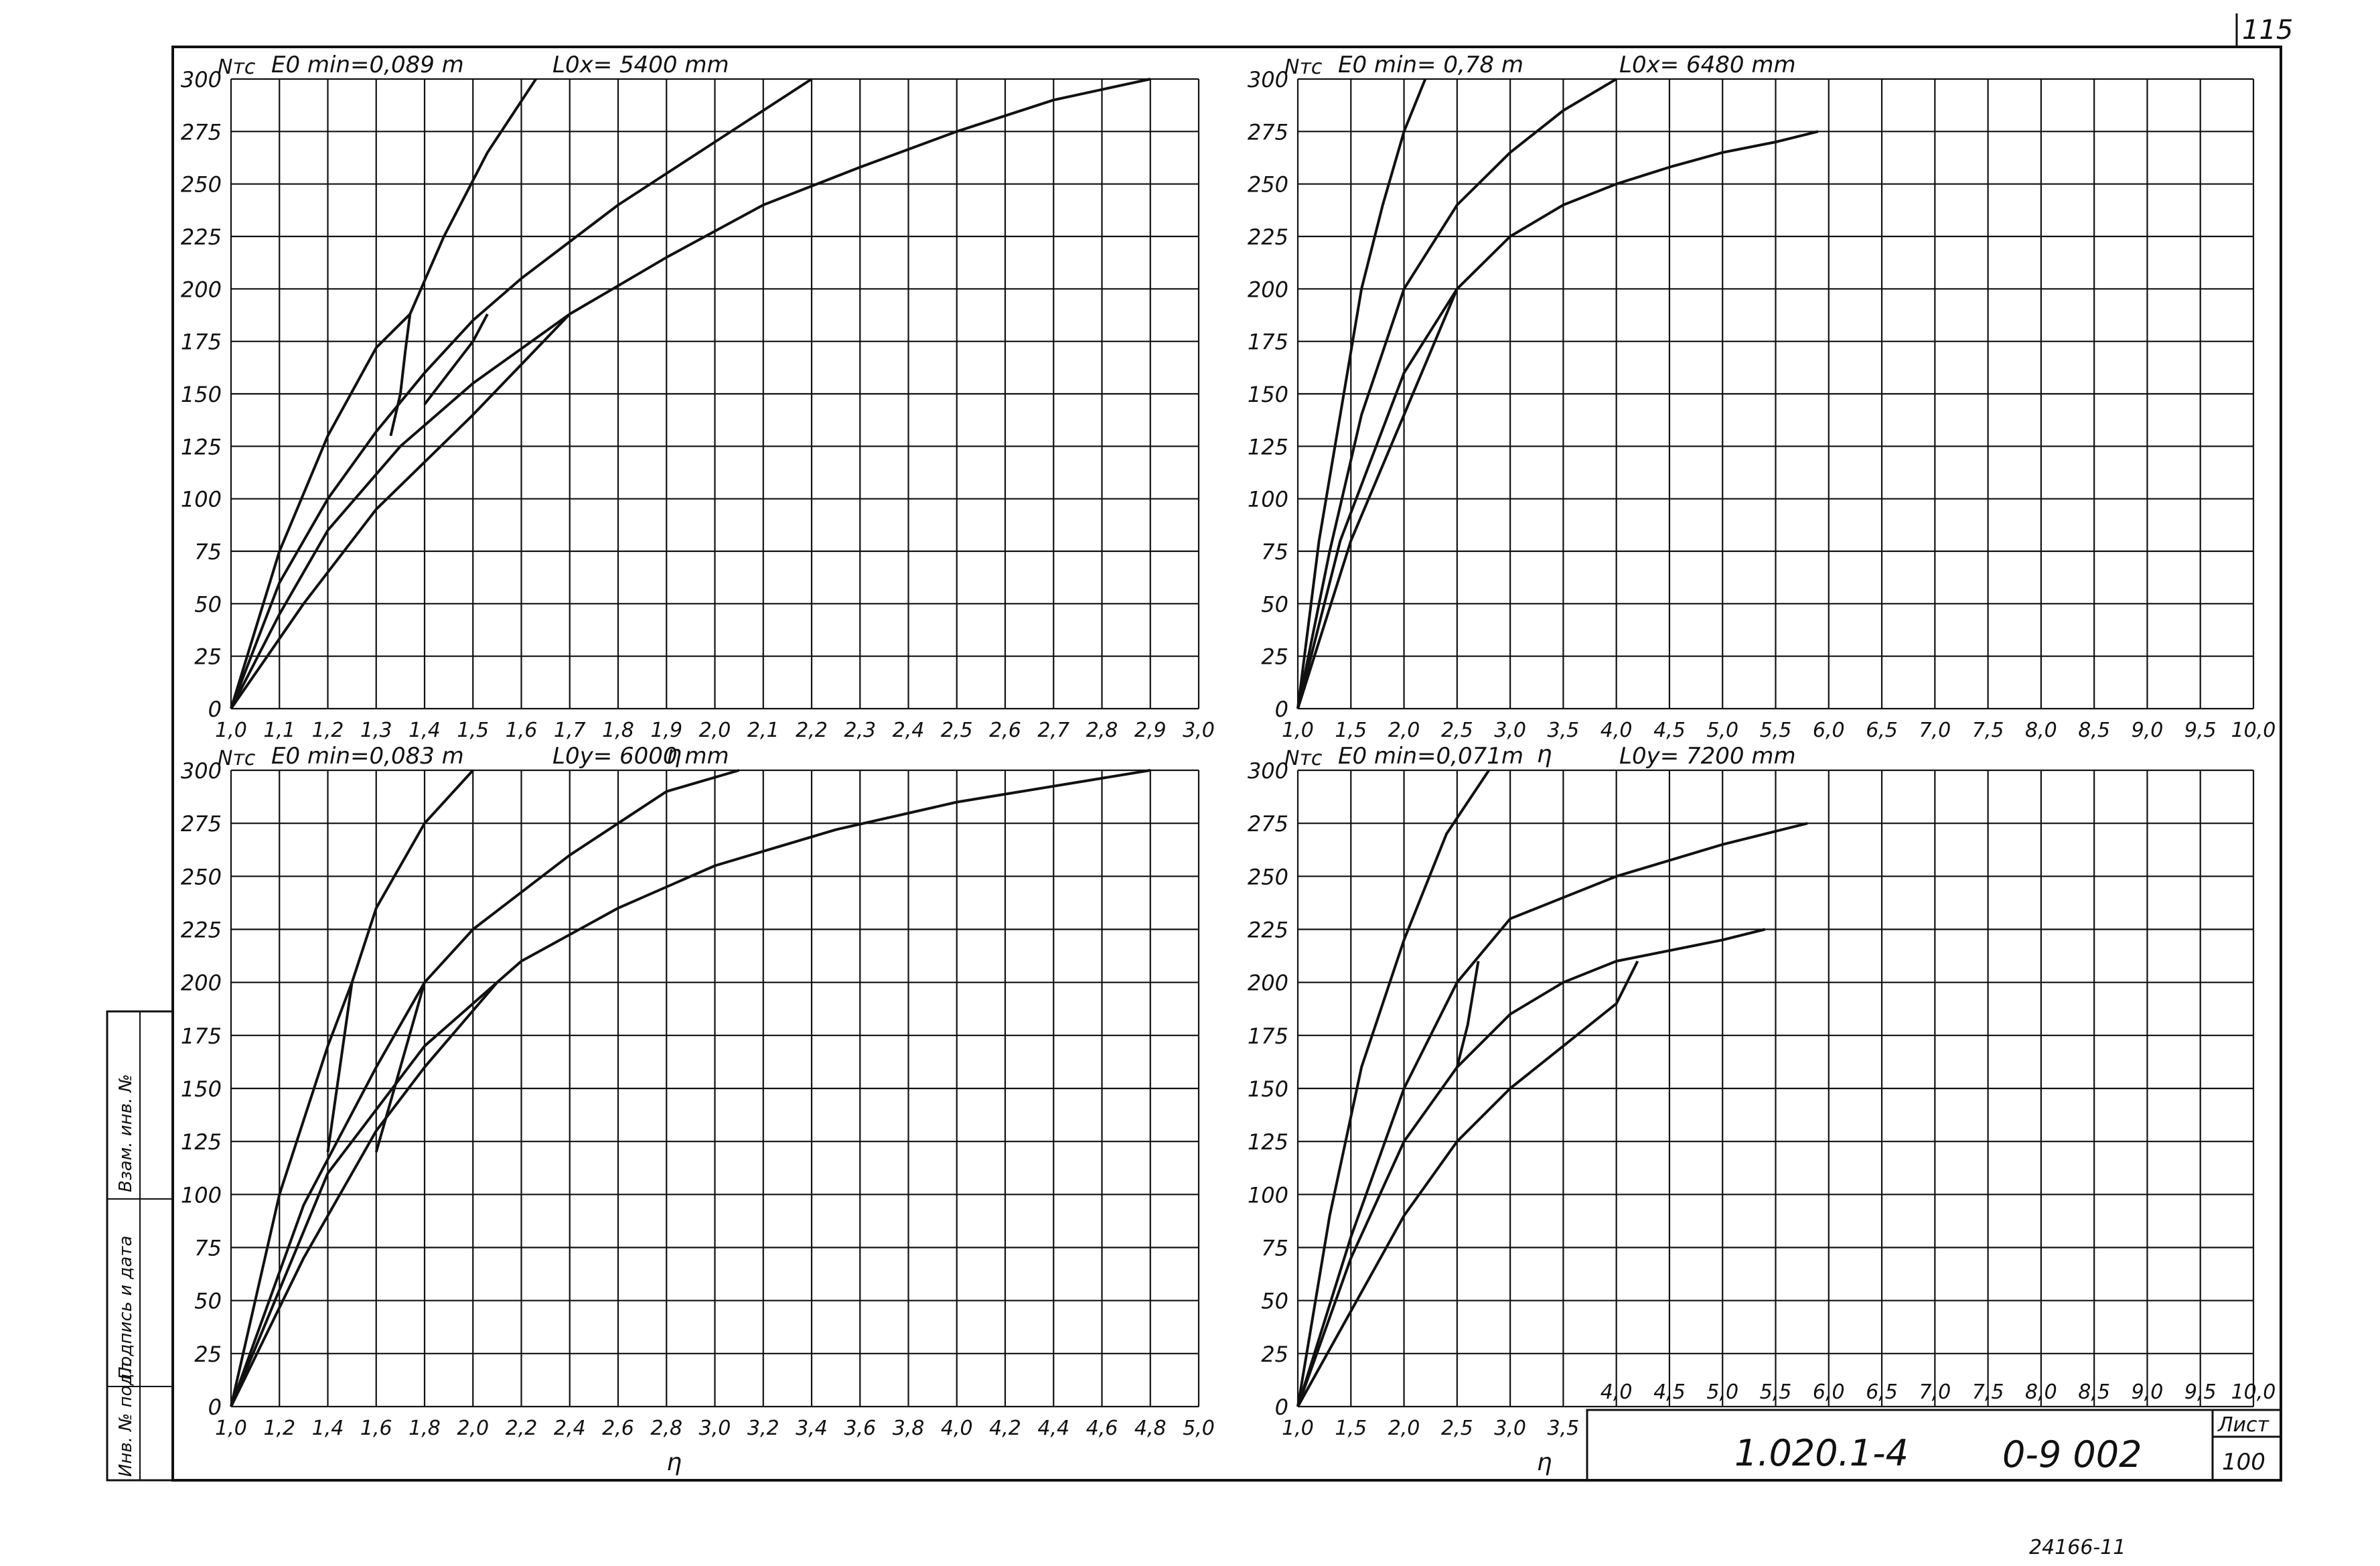 This screenshot has height=1566, width=2380. What do you see at coordinates (763, 1428) in the screenshot?
I see `x-tick-label: 3,2` at bounding box center [763, 1428].